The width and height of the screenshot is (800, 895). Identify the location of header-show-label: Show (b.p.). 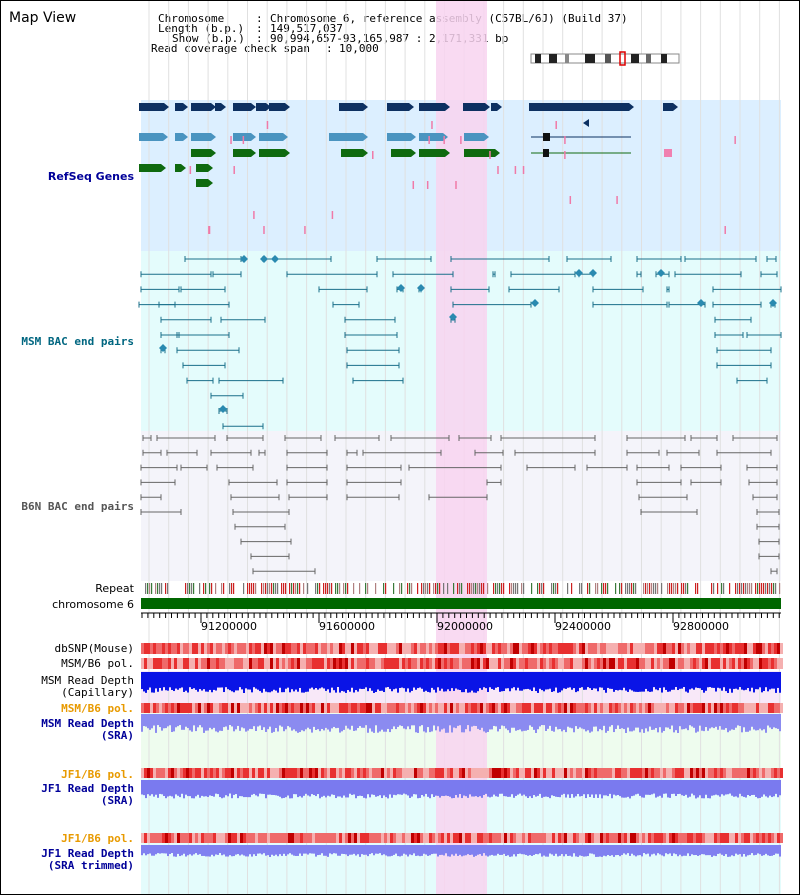
(208, 38).